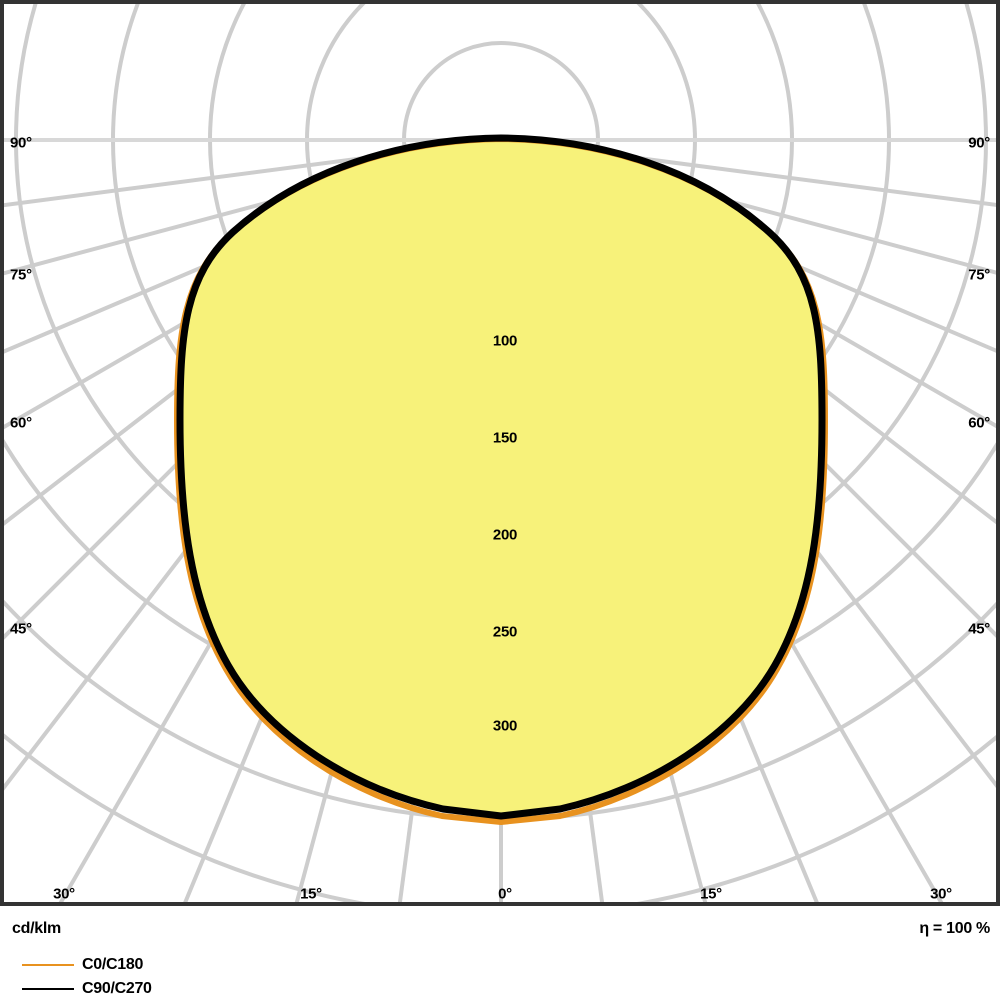 This screenshot has width=1000, height=1000. Describe the element at coordinates (979, 423) in the screenshot. I see `angle-label-right-60: 60°` at that location.